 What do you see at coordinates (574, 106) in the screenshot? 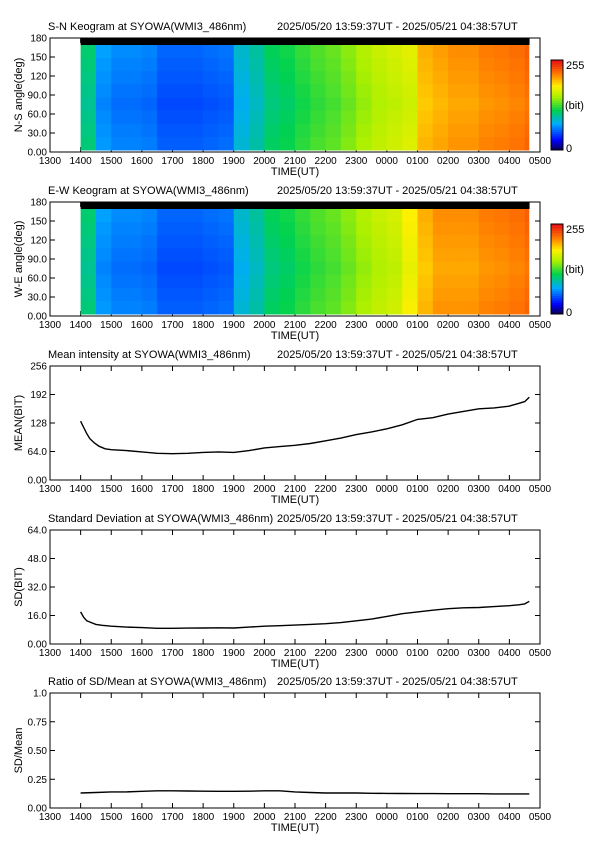
I see `colorbar-unit-label: (bit)` at bounding box center [574, 106].